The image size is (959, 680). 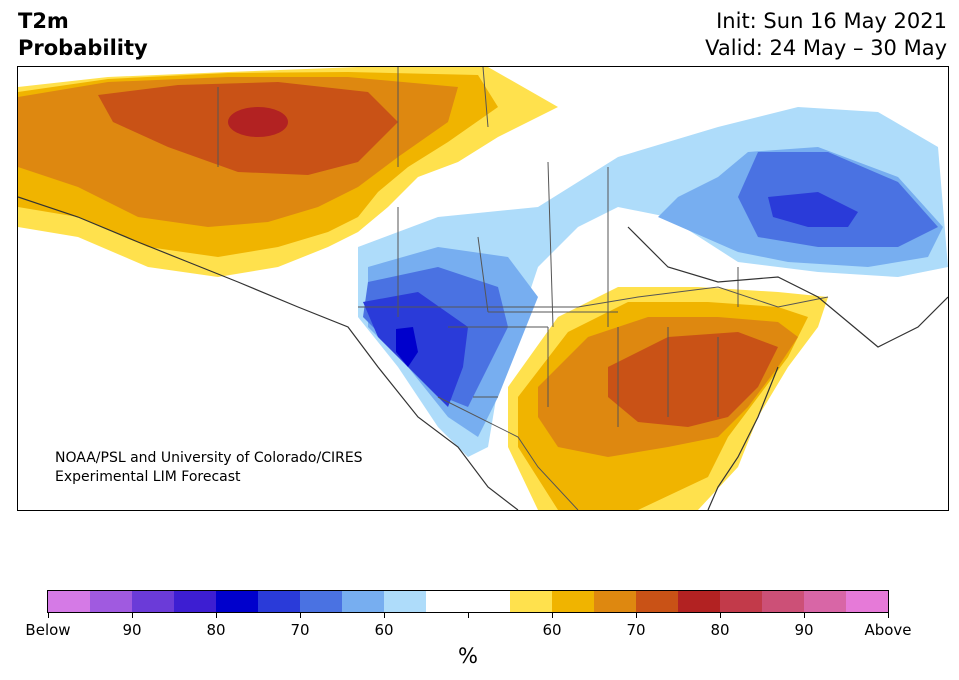 I want to click on region-above-rust-se, so click(x=693, y=379).